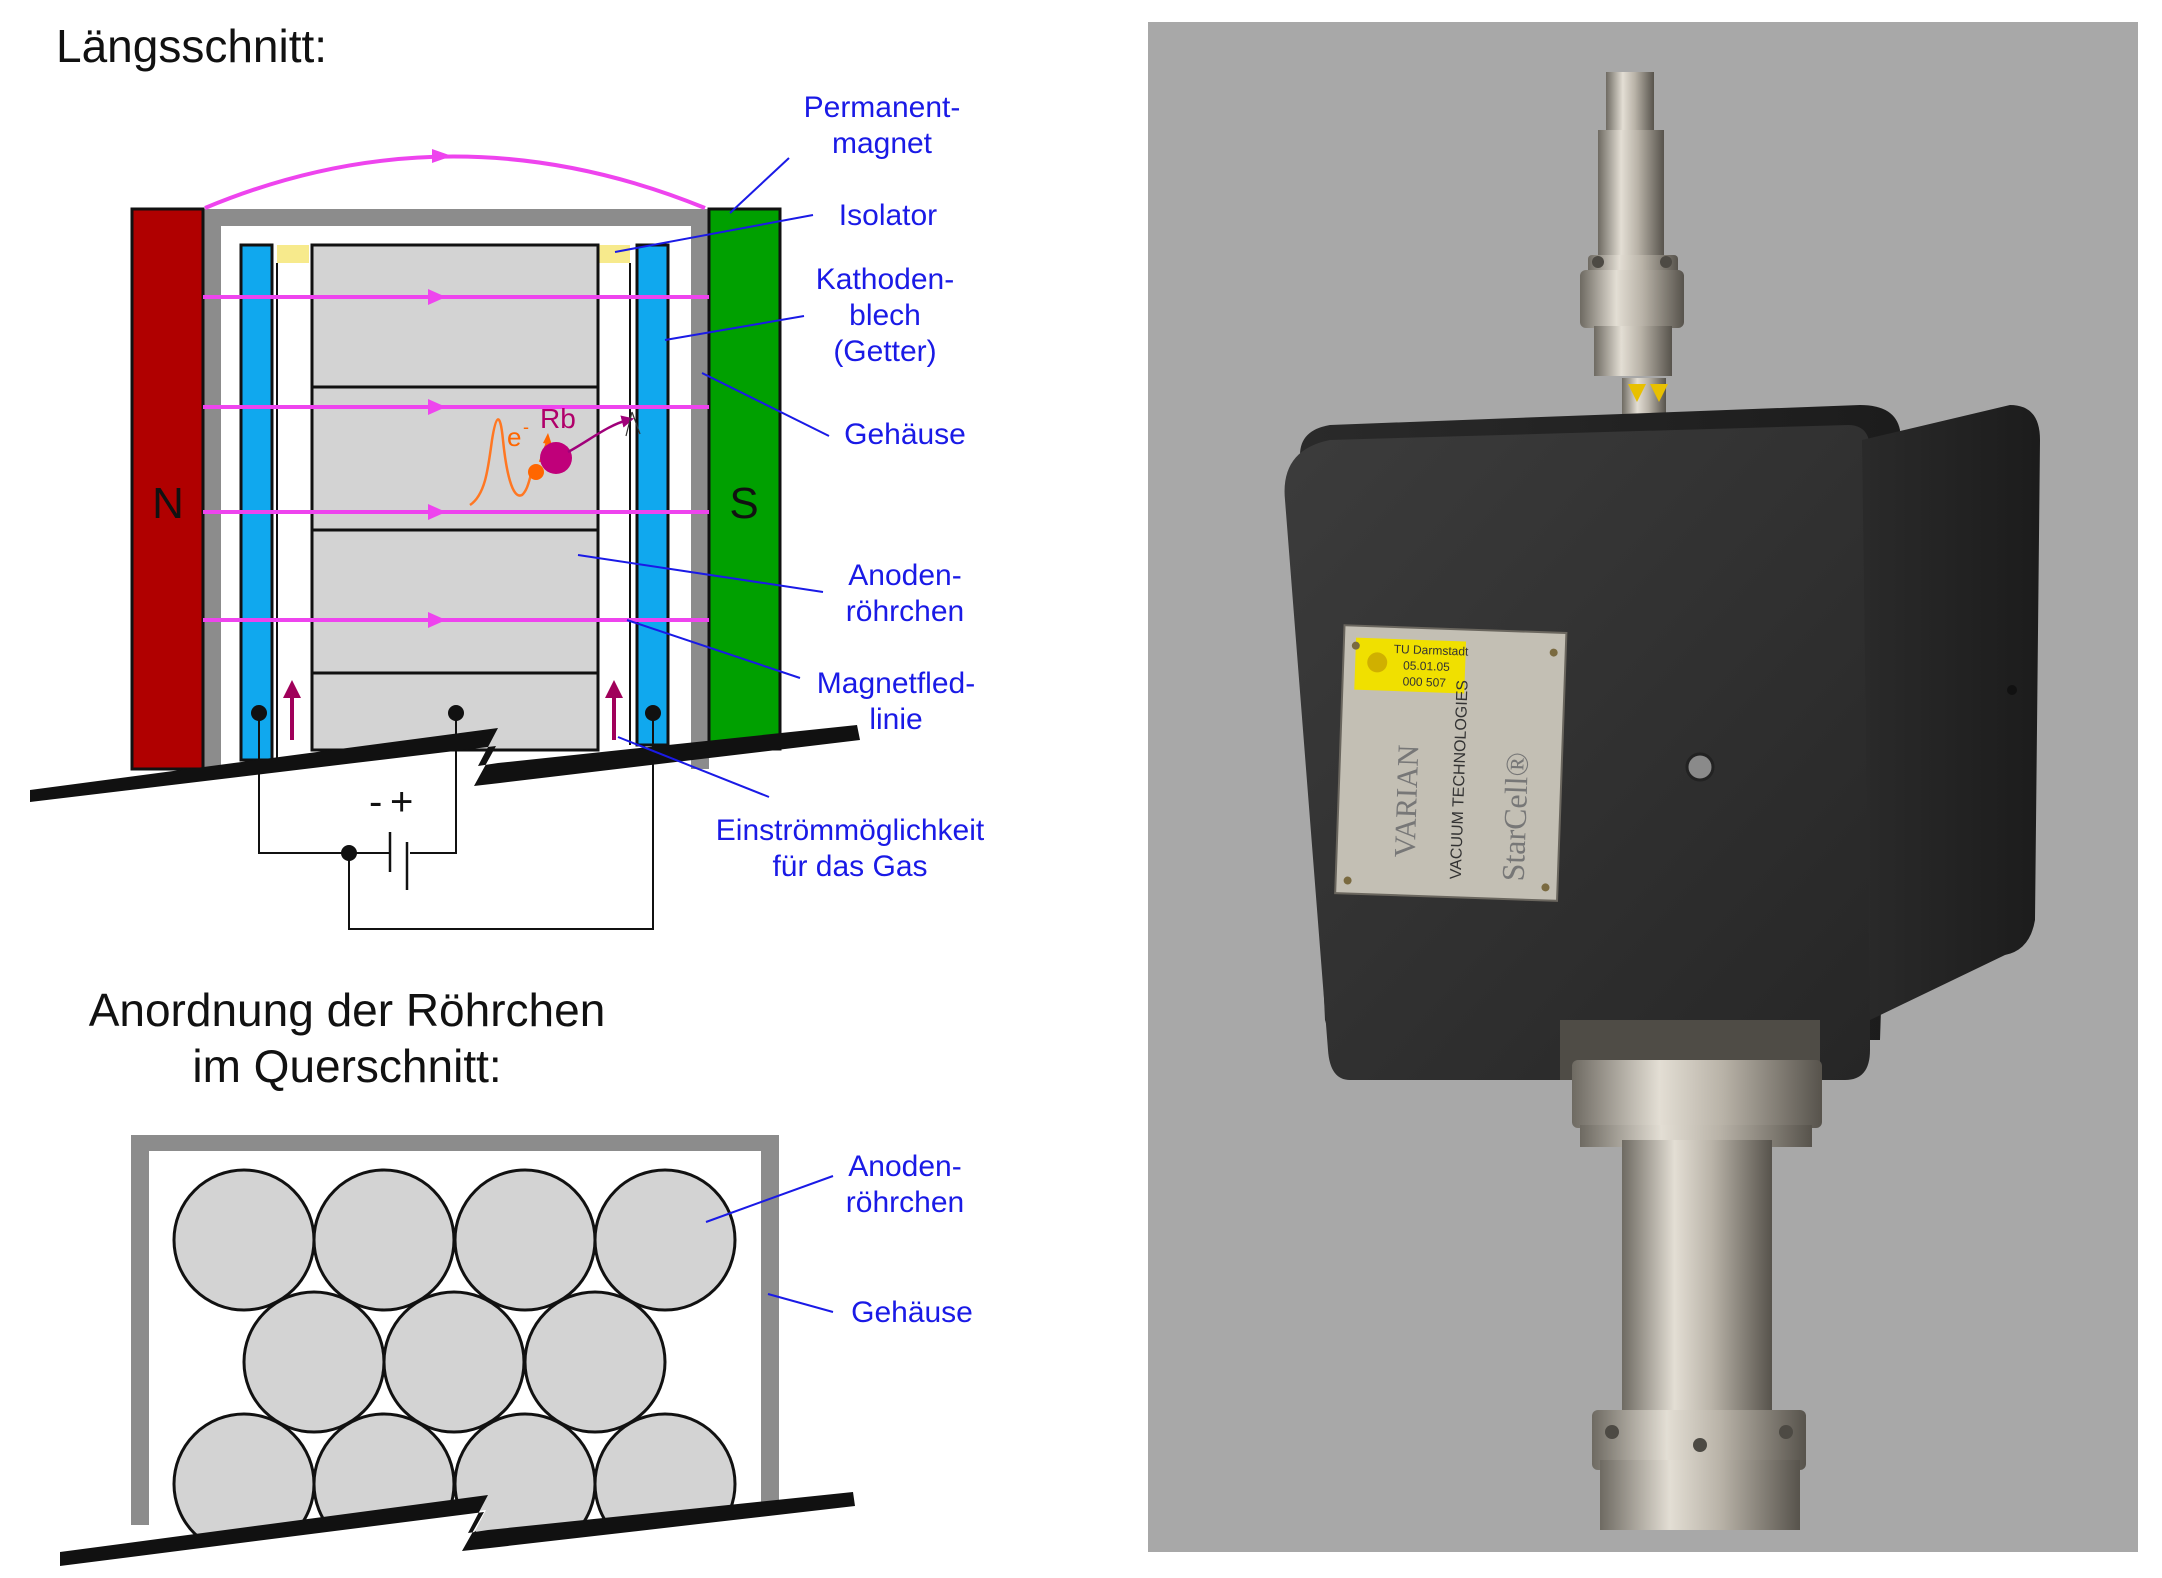 This screenshot has width=2162, height=1578. I want to click on label-cathode-2: blech, so click(885, 315).